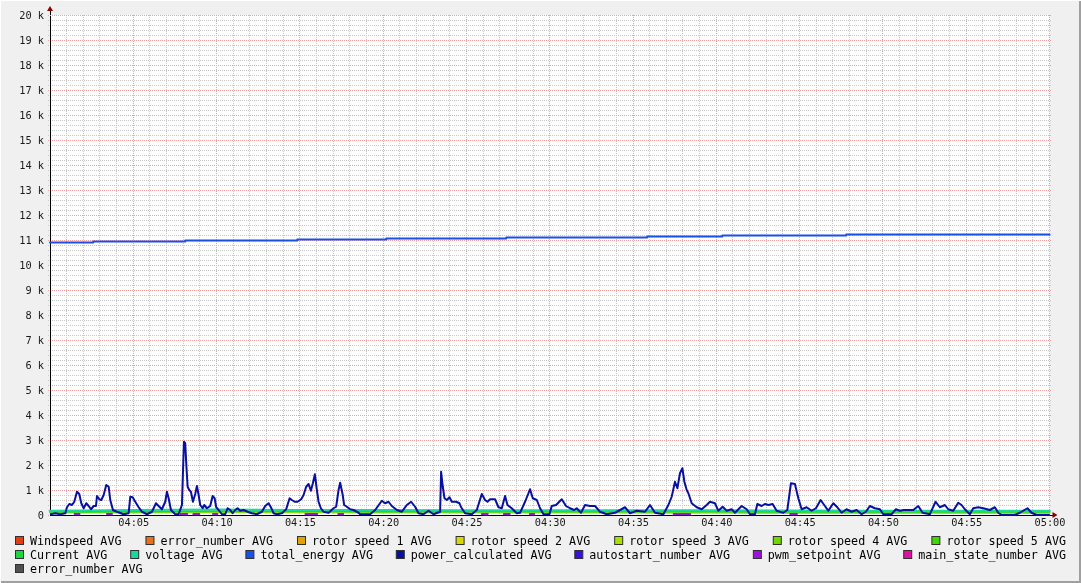 This screenshot has height=583, width=1081. Describe the element at coordinates (467, 522) in the screenshot. I see `x-tick-label: 04:25` at that location.